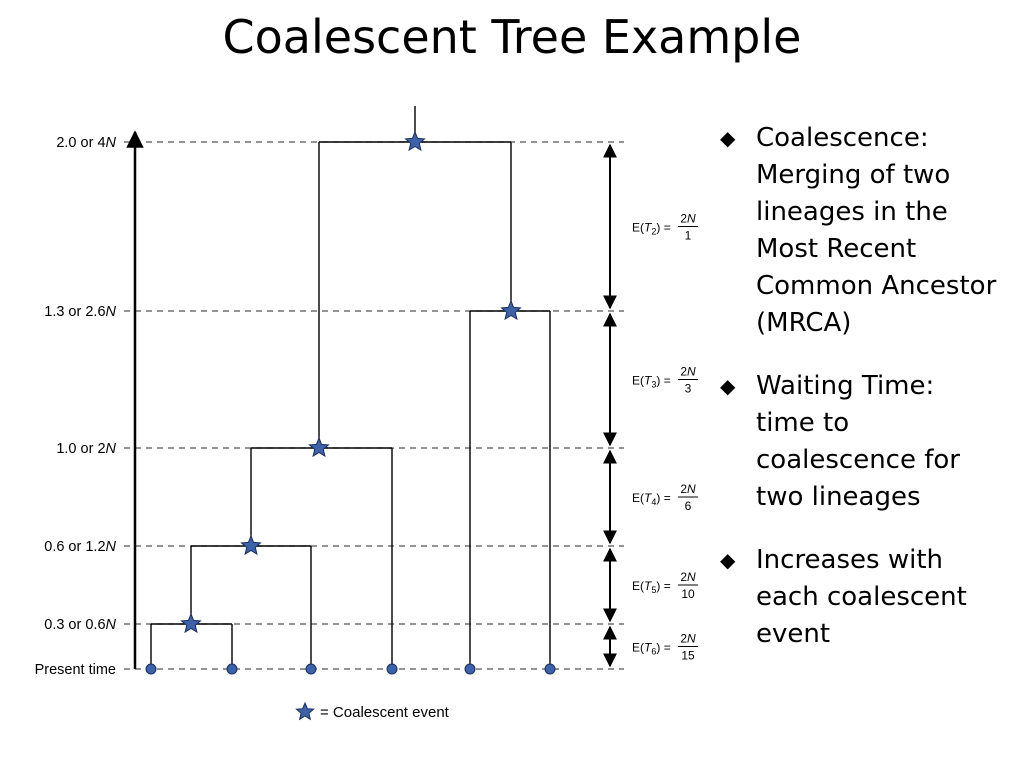  I want to click on expectation-text: E(T2) =, so click(651, 229).